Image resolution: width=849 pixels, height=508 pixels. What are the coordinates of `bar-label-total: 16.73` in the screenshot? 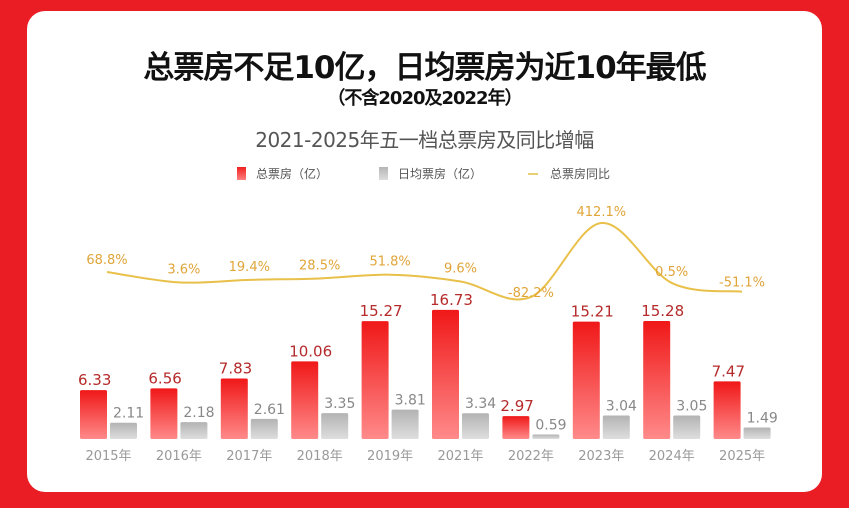 It's located at (451, 300).